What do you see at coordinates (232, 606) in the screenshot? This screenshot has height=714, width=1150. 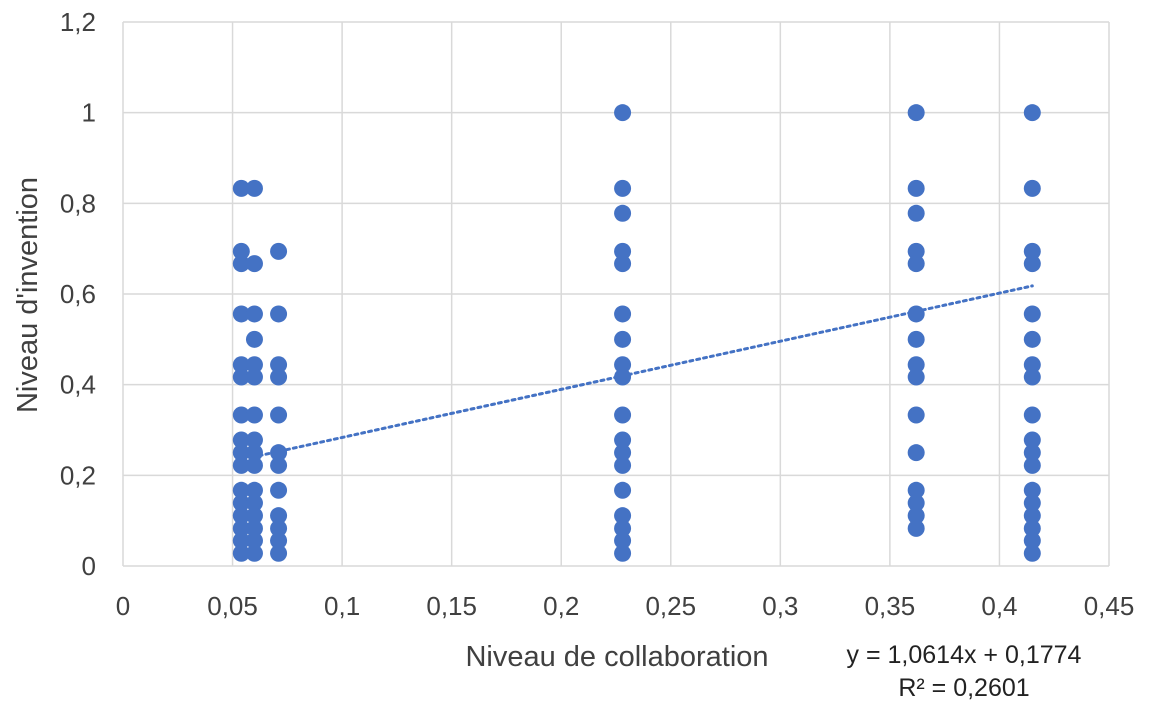 I see `x-tick-label: 0,05` at bounding box center [232, 606].